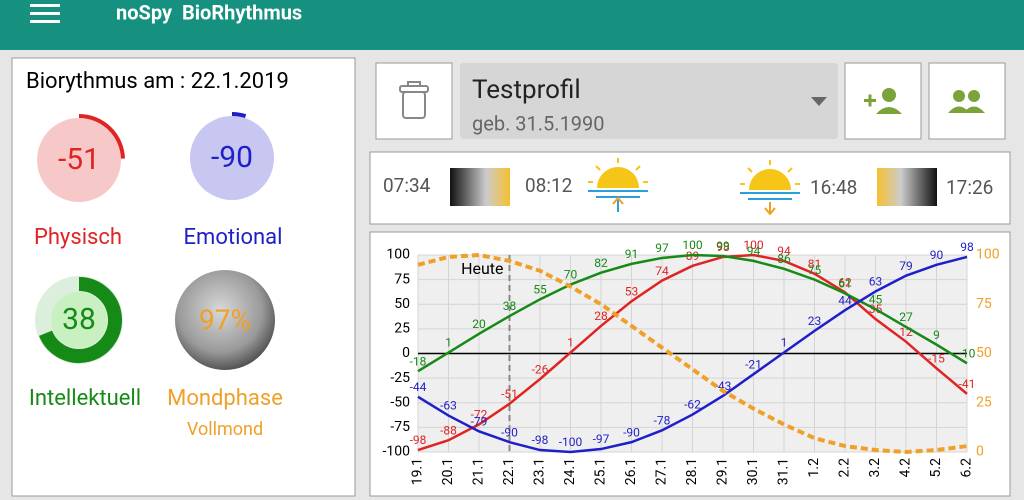 The image size is (1024, 500). What do you see at coordinates (770, 188) in the screenshot?
I see `sunset-icon` at bounding box center [770, 188].